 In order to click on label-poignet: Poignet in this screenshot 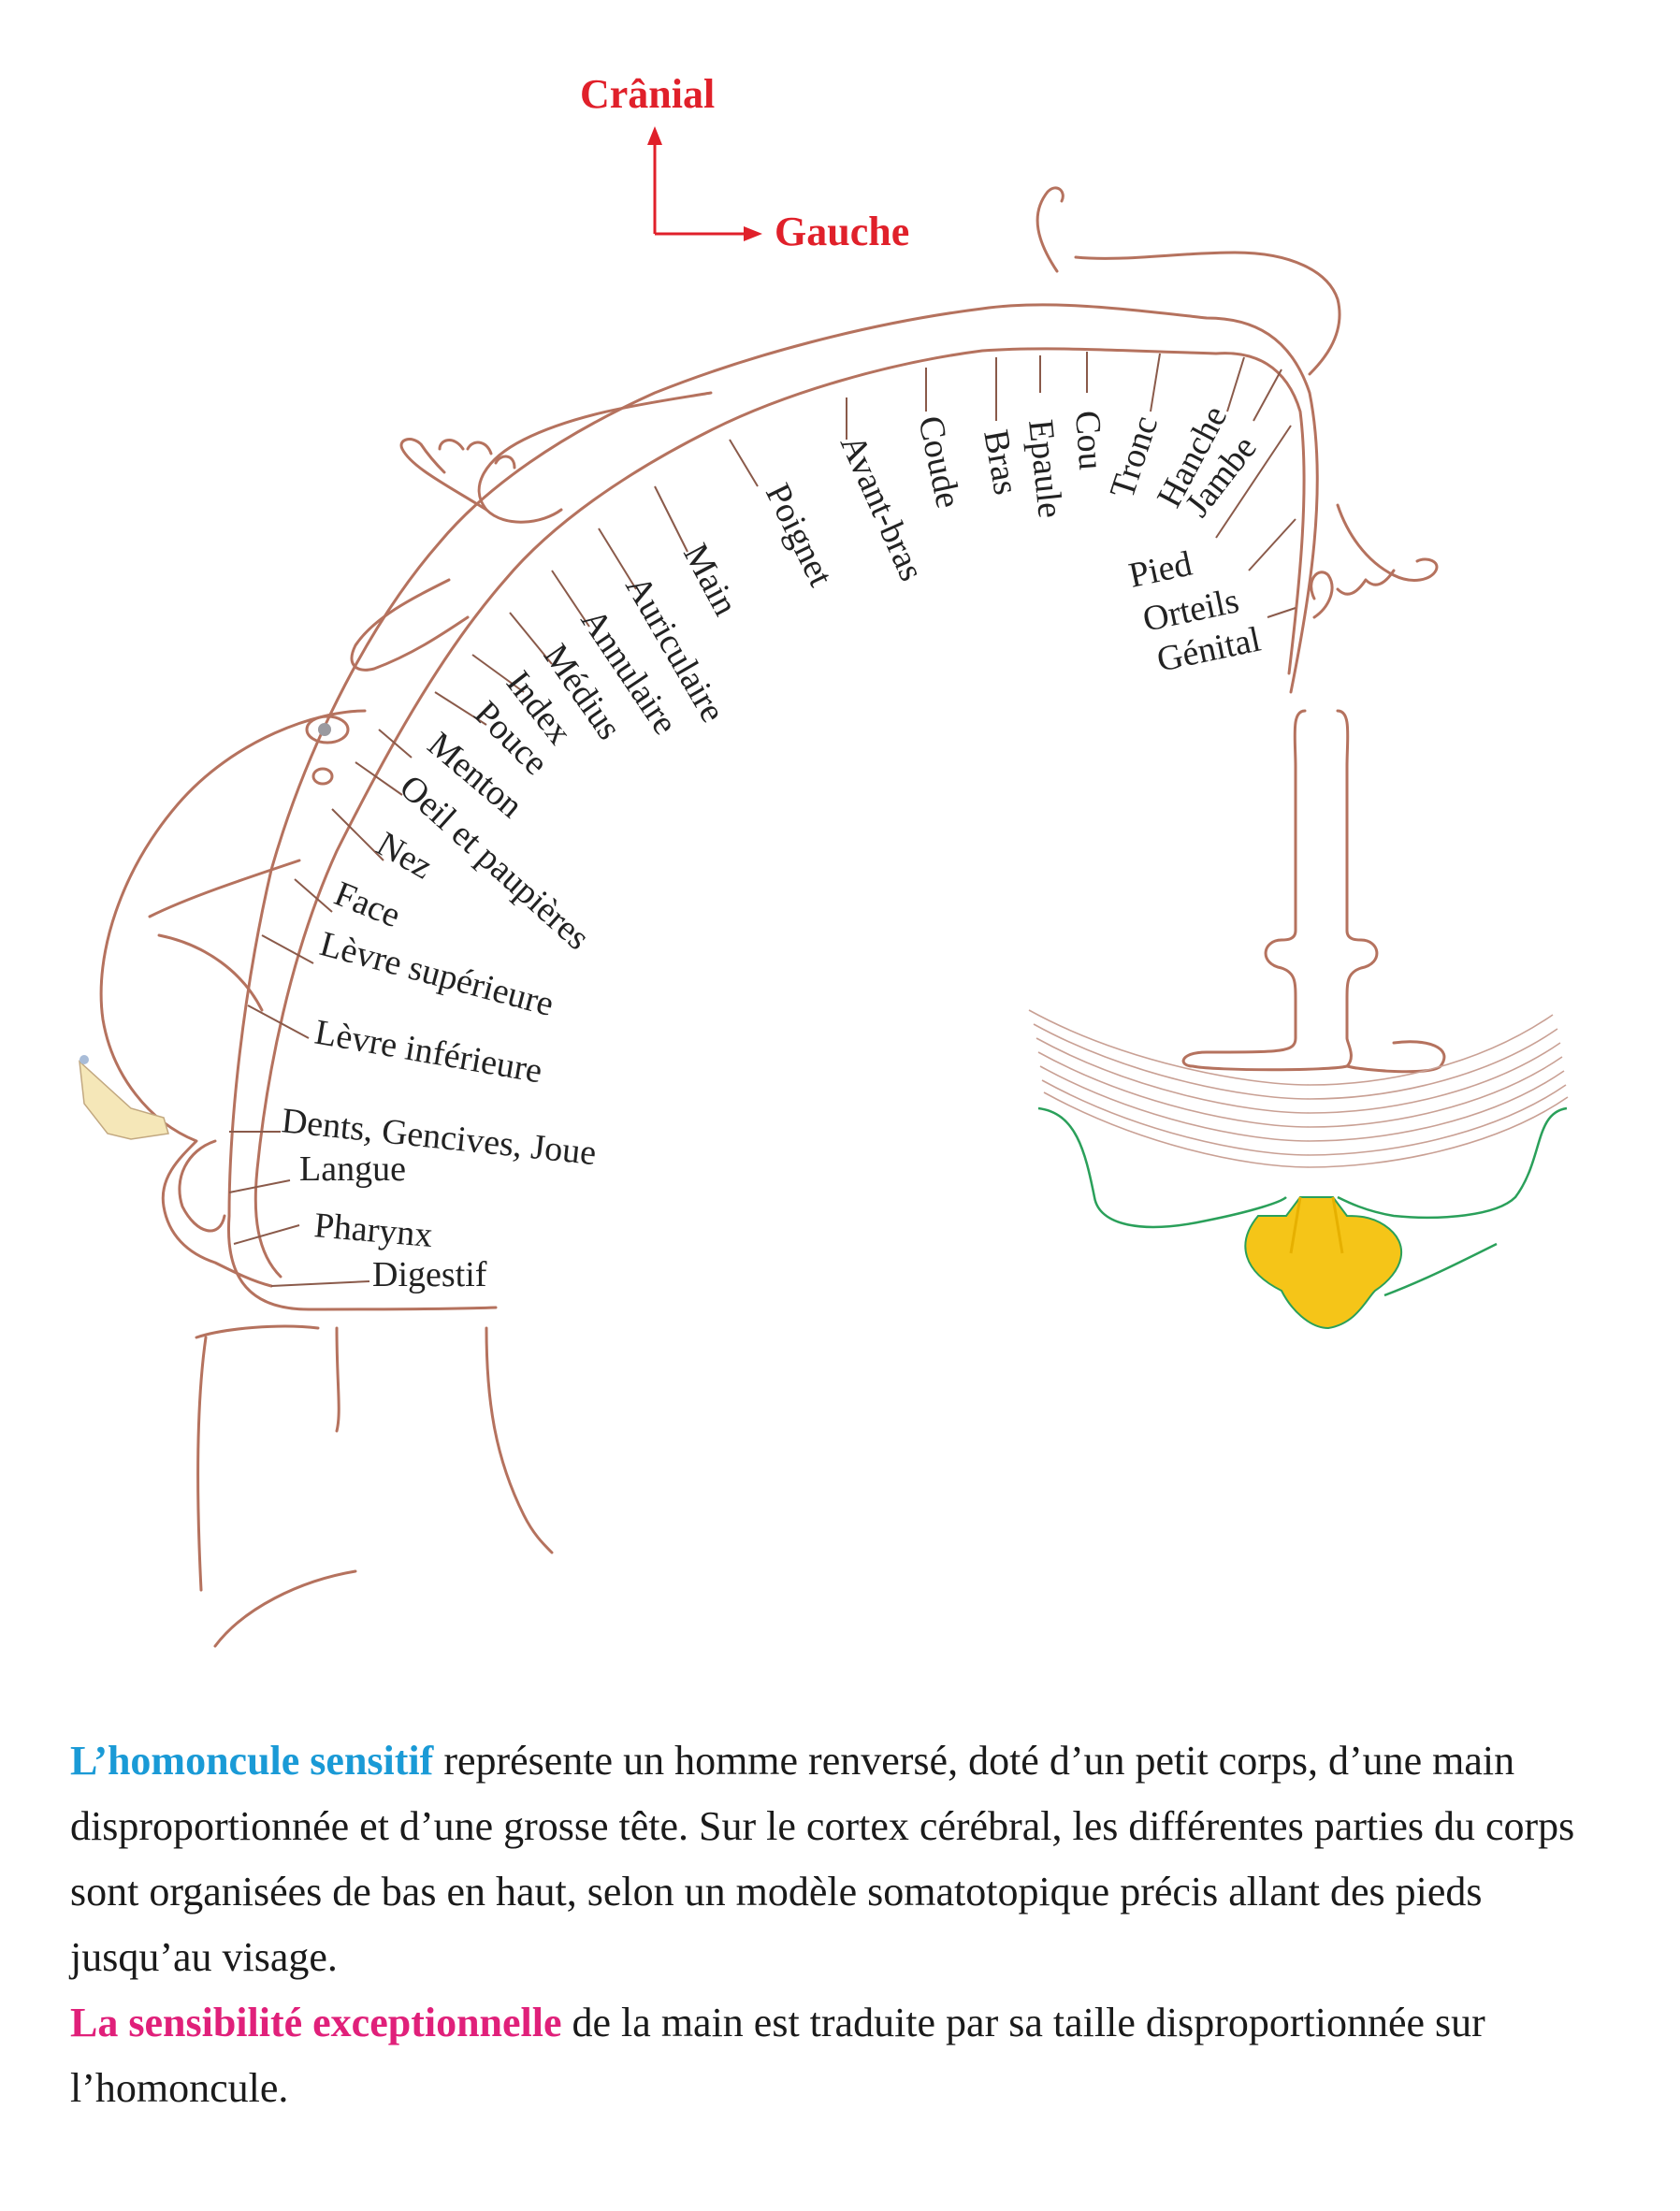, I will do `click(799, 535)`.